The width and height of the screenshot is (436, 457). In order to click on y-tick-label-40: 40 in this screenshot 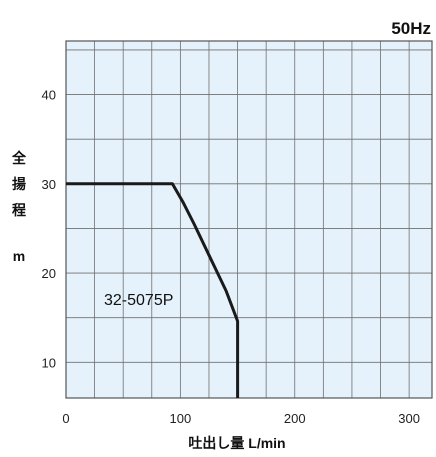, I will do `click(49, 95)`.